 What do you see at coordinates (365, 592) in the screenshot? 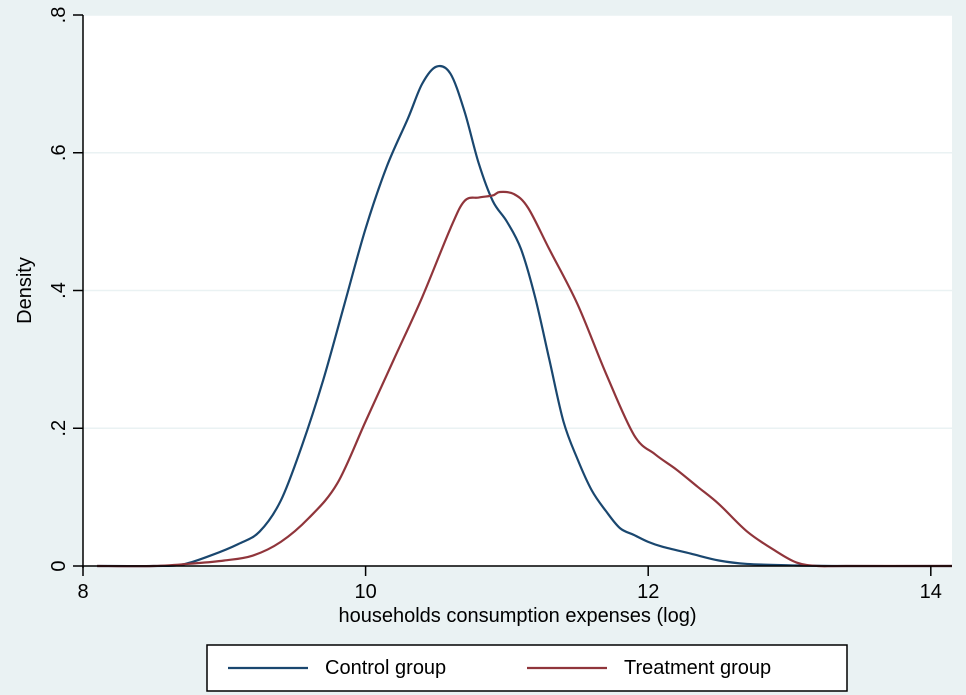
I see `x-tick-label-1: 10` at bounding box center [365, 592].